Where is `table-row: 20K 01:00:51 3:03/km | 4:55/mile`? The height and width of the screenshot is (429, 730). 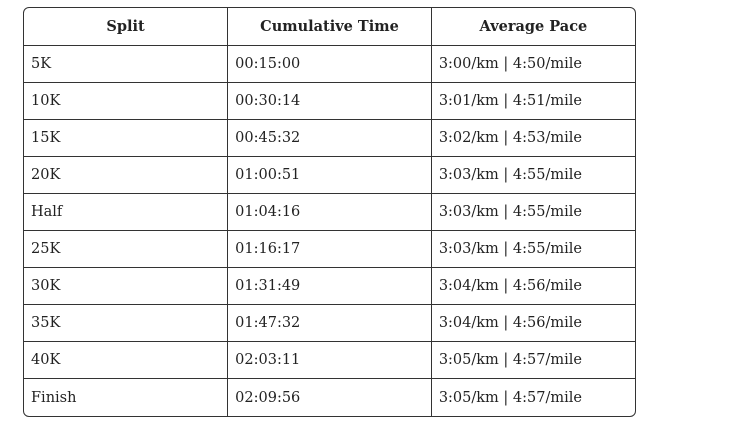 table-row: 20K 01:00:51 3:03/km | 4:55/mile is located at coordinates (329, 174).